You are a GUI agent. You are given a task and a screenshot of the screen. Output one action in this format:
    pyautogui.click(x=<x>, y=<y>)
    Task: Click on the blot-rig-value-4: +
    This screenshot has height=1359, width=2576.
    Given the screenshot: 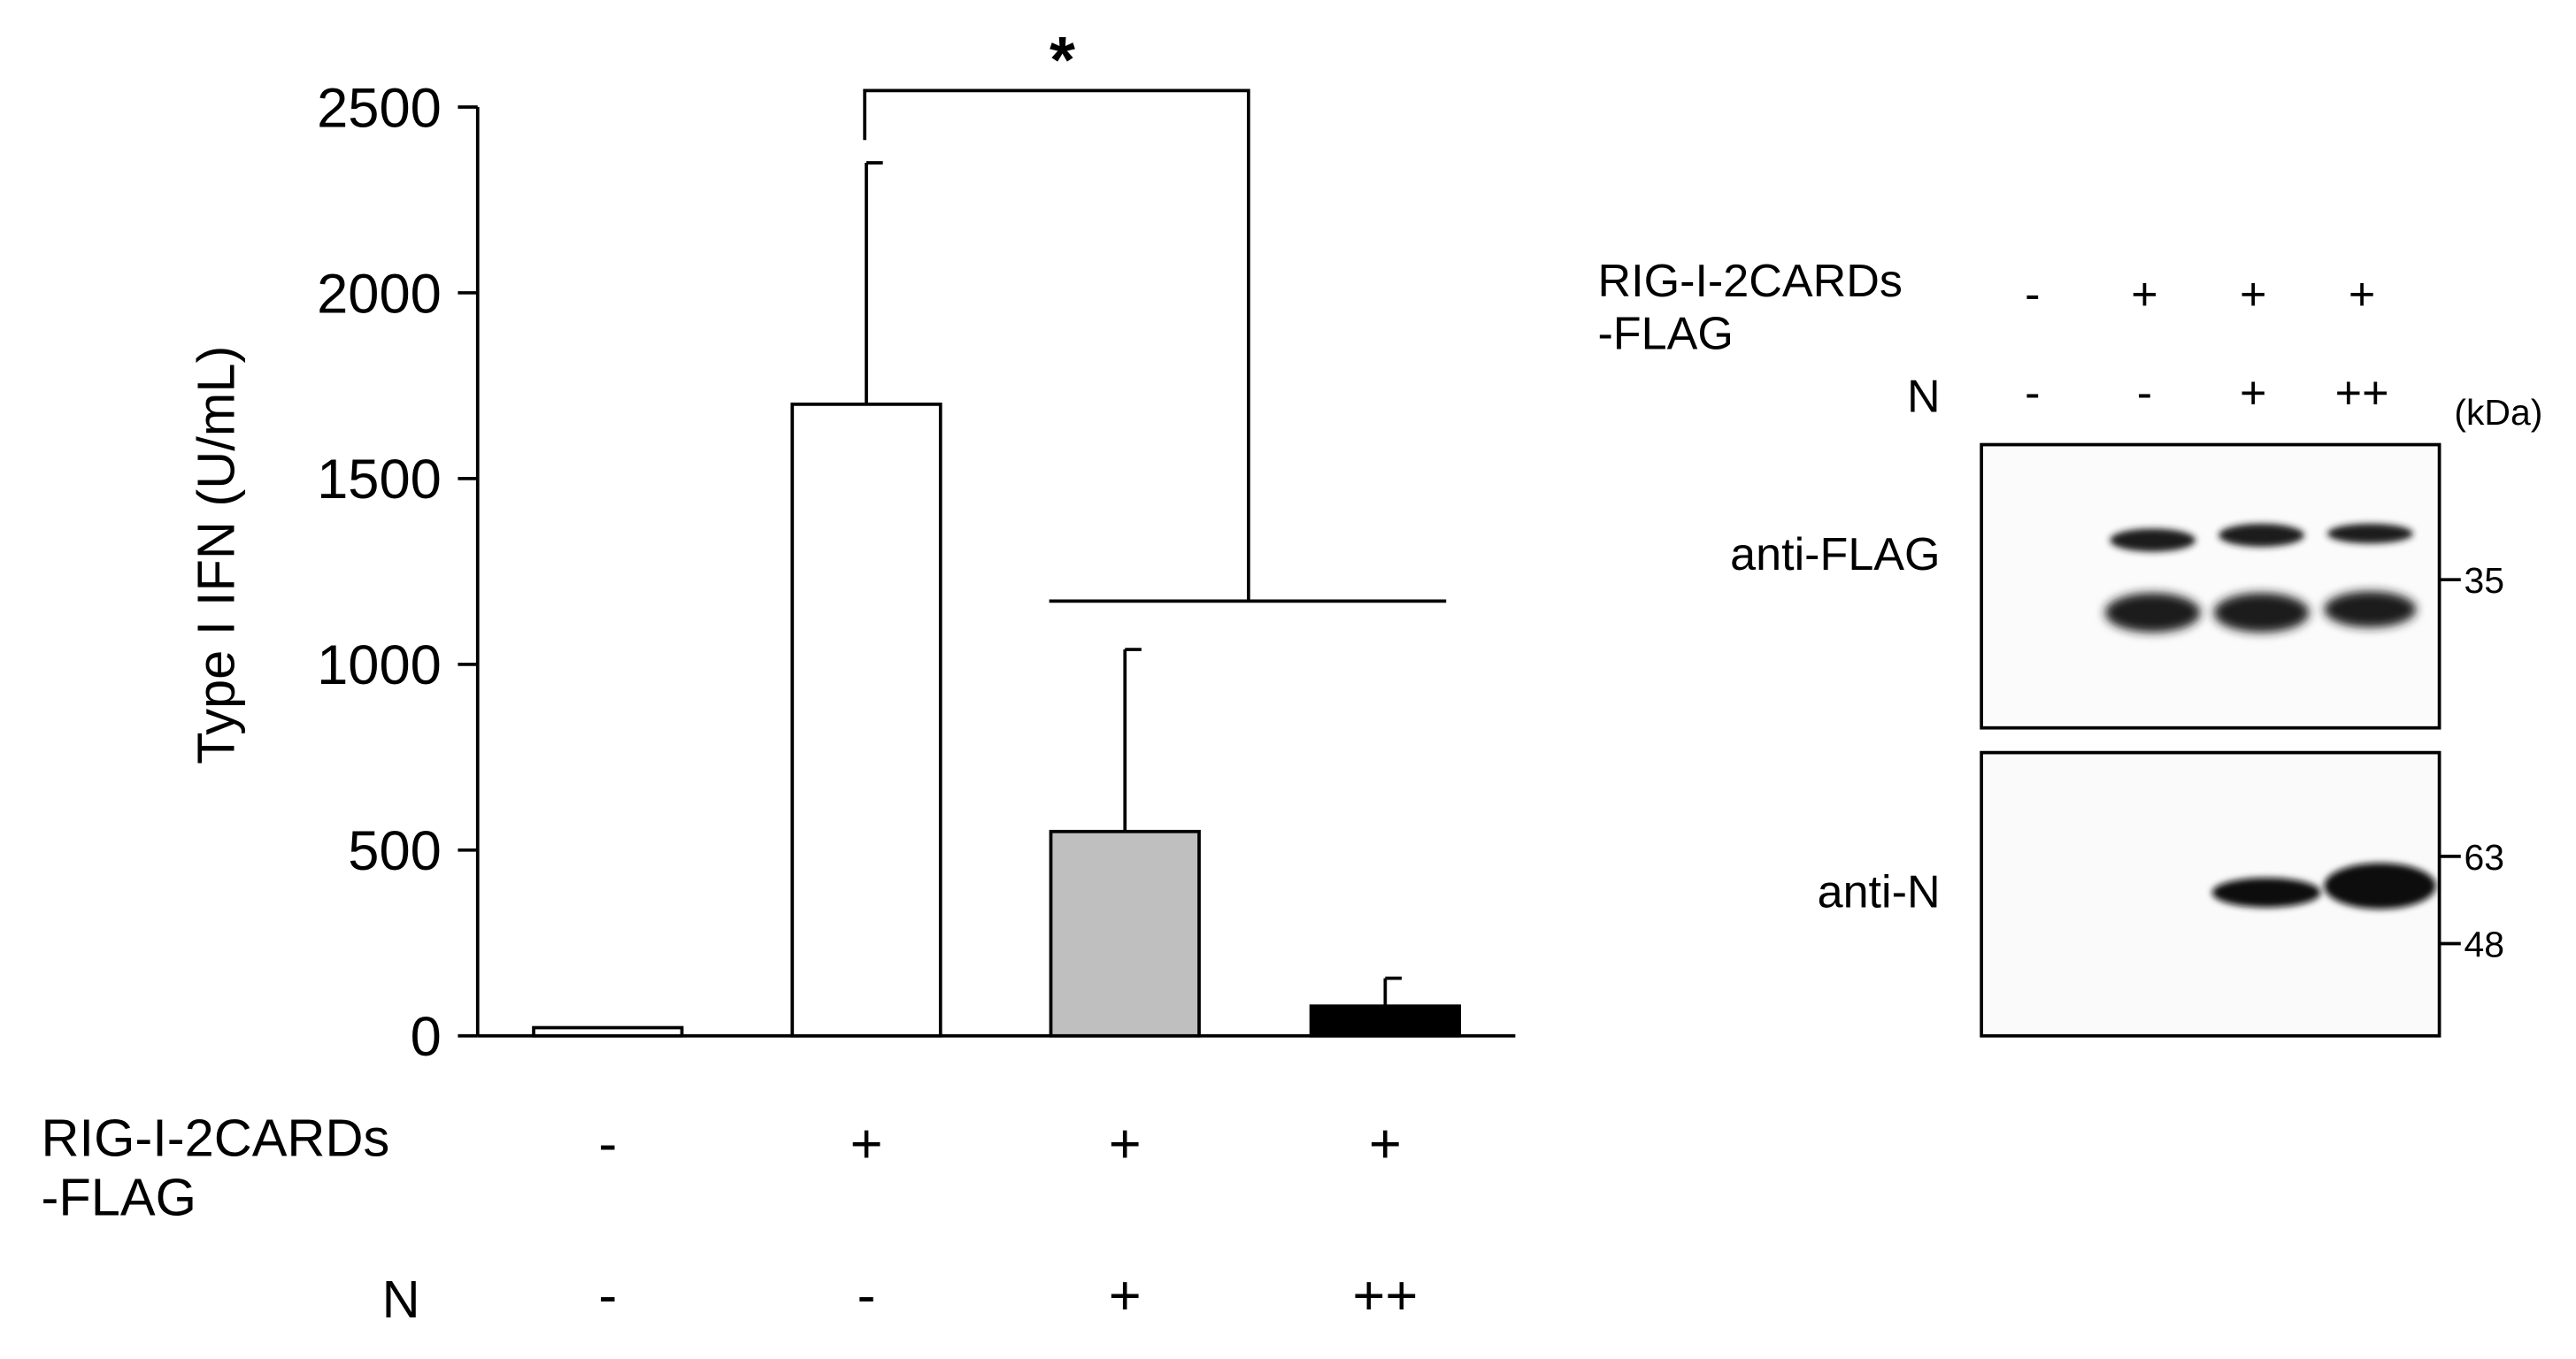 What is the action you would take?
    pyautogui.click(x=2362, y=294)
    